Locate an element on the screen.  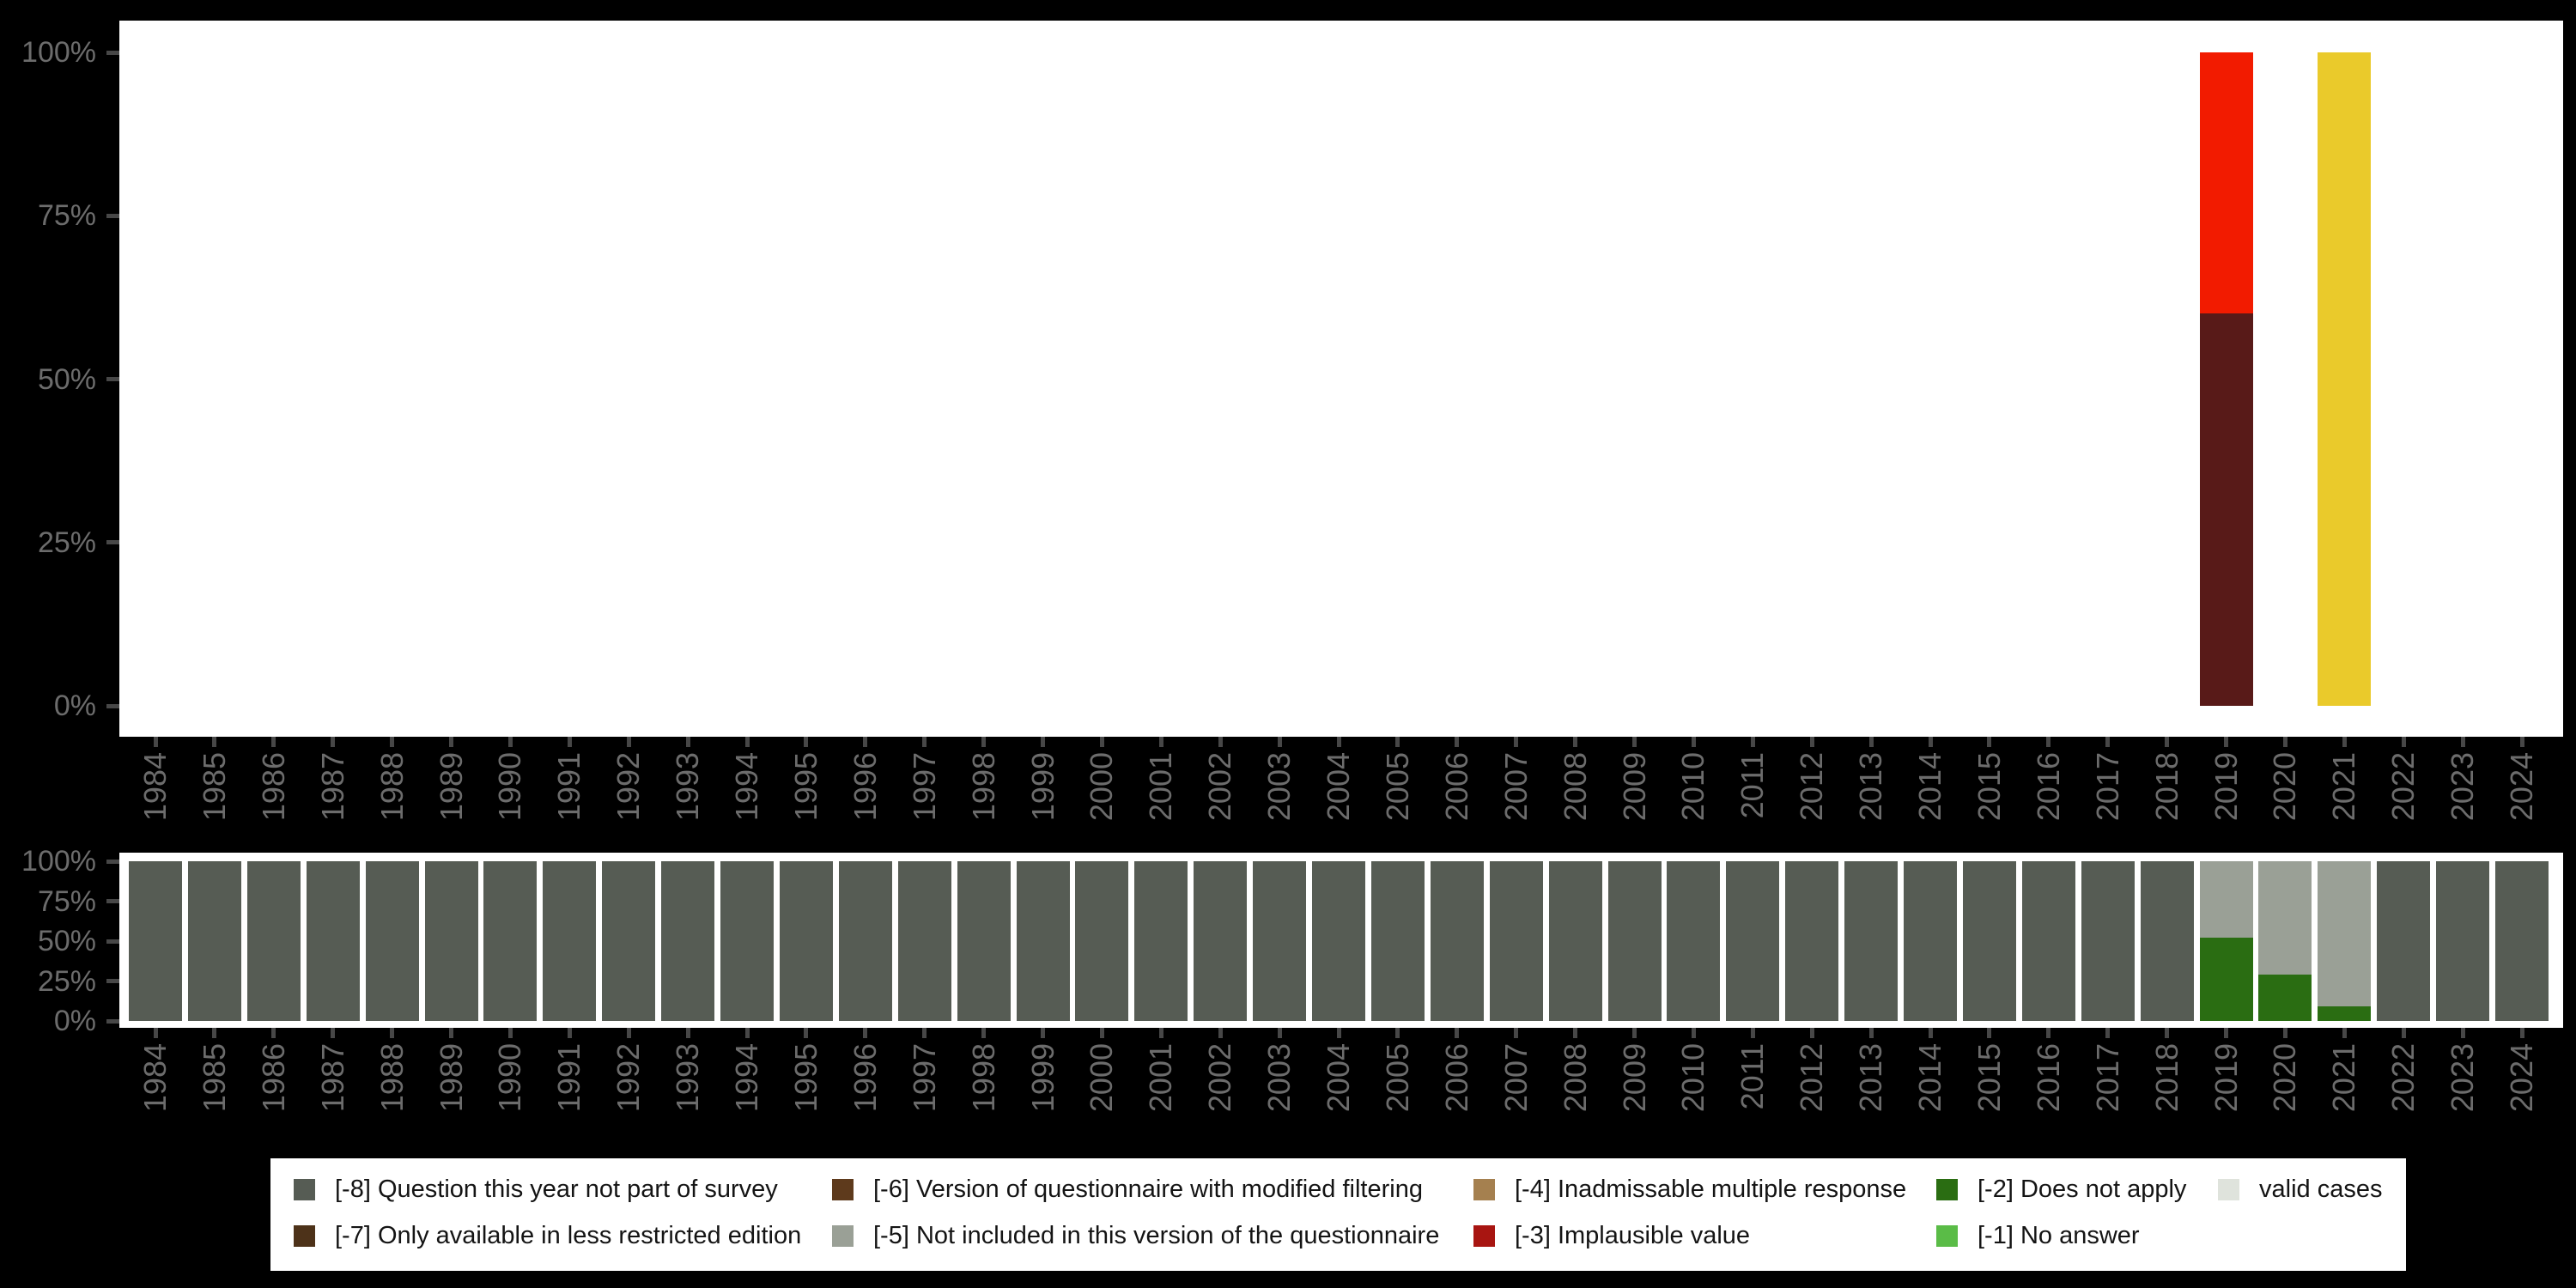
top-x-axis-year-label: 1986 is located at coordinates (273, 787).